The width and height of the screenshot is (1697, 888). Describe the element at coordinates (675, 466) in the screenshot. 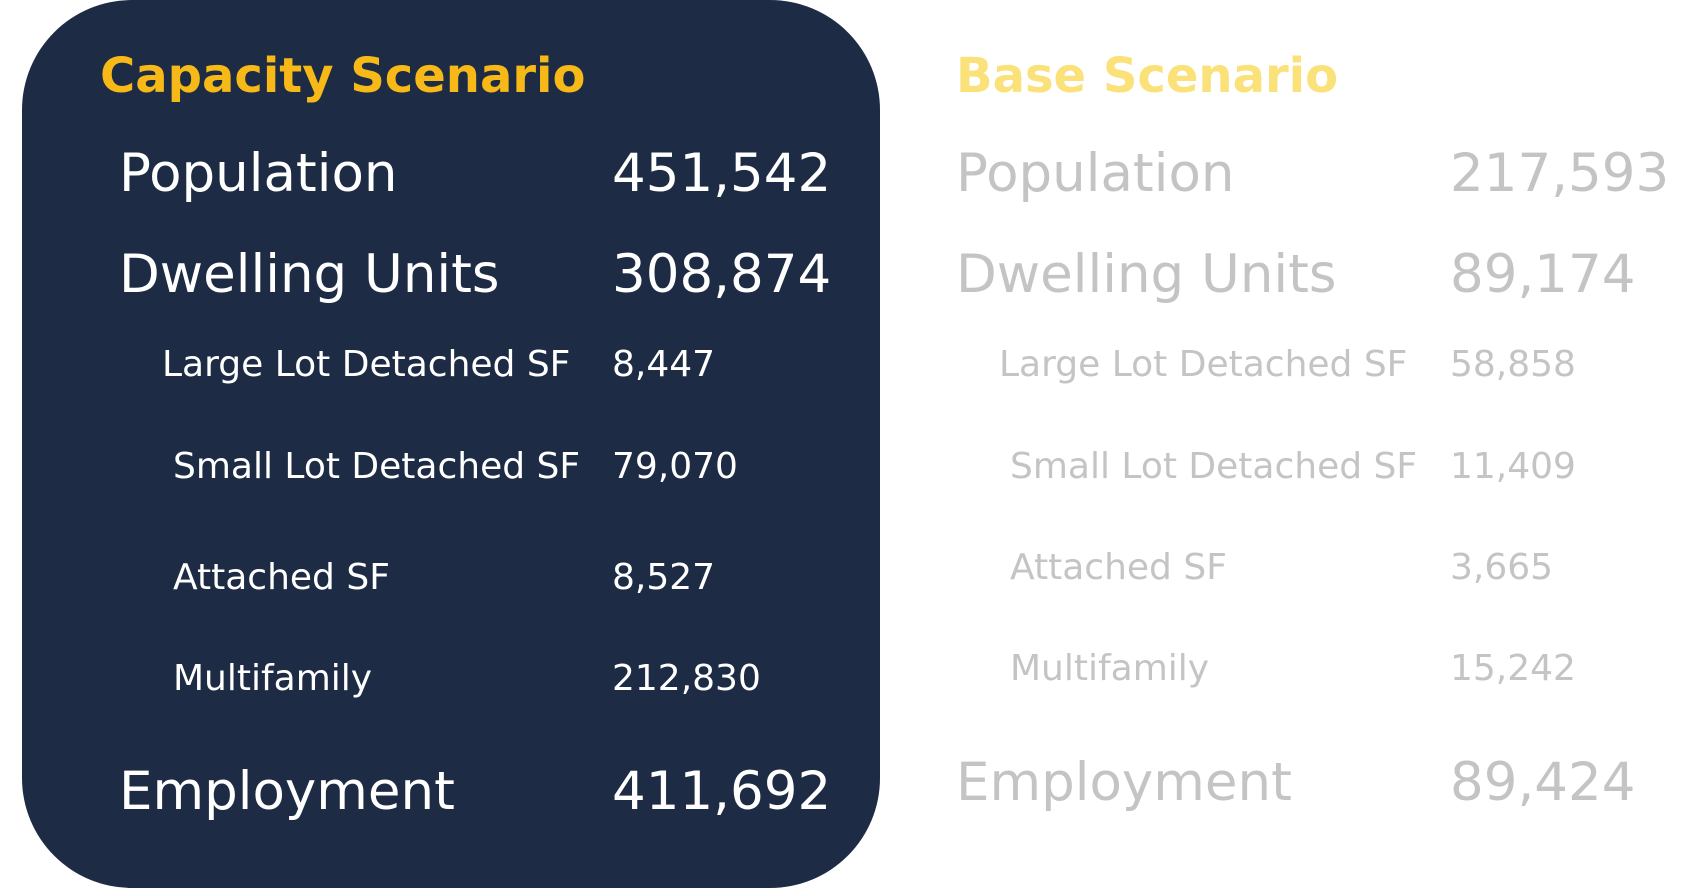

I see `capacity-small-lot-value: 79,070` at that location.